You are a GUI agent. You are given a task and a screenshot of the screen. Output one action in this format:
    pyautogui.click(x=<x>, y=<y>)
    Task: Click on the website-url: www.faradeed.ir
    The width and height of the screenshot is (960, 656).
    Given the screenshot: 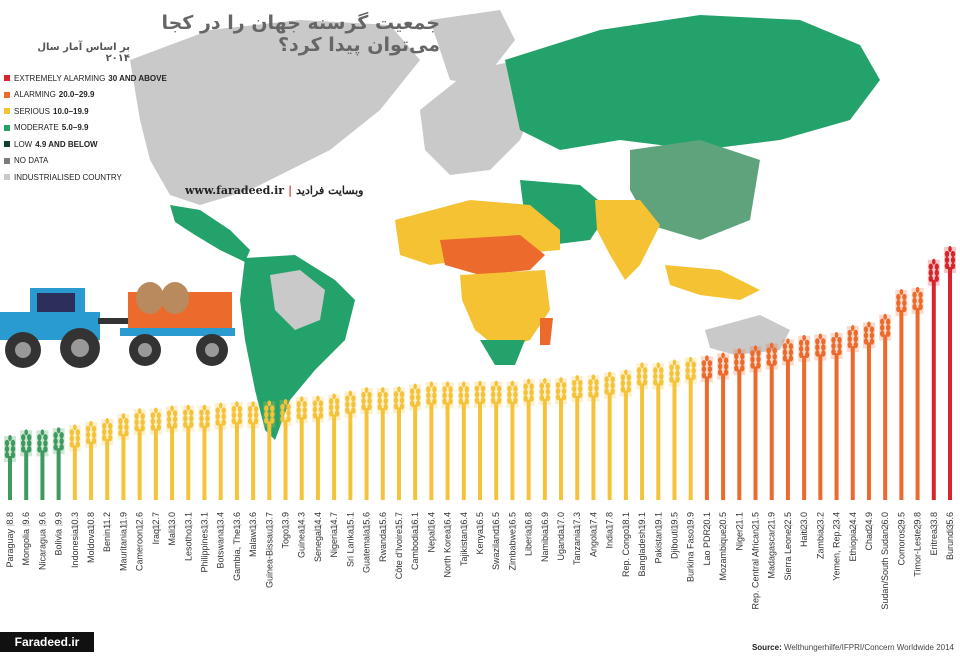 What is the action you would take?
    pyautogui.click(x=235, y=190)
    